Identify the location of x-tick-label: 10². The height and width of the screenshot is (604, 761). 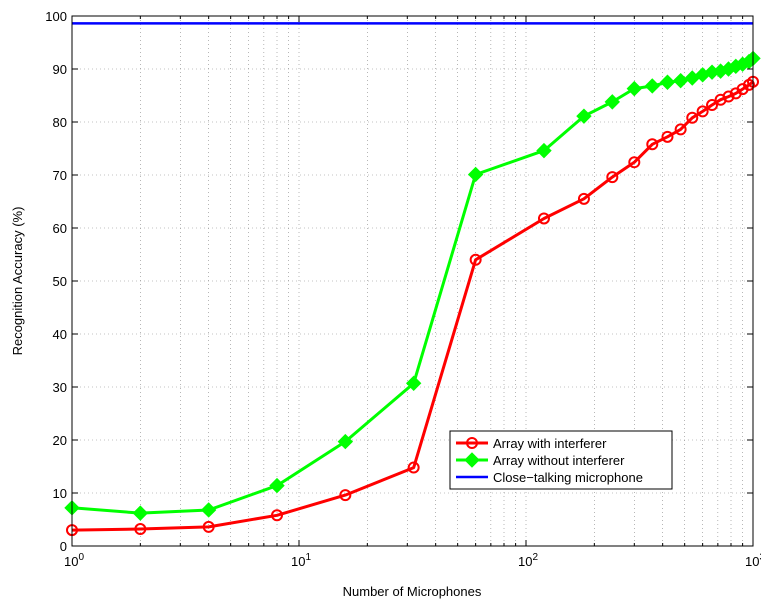
(528, 560).